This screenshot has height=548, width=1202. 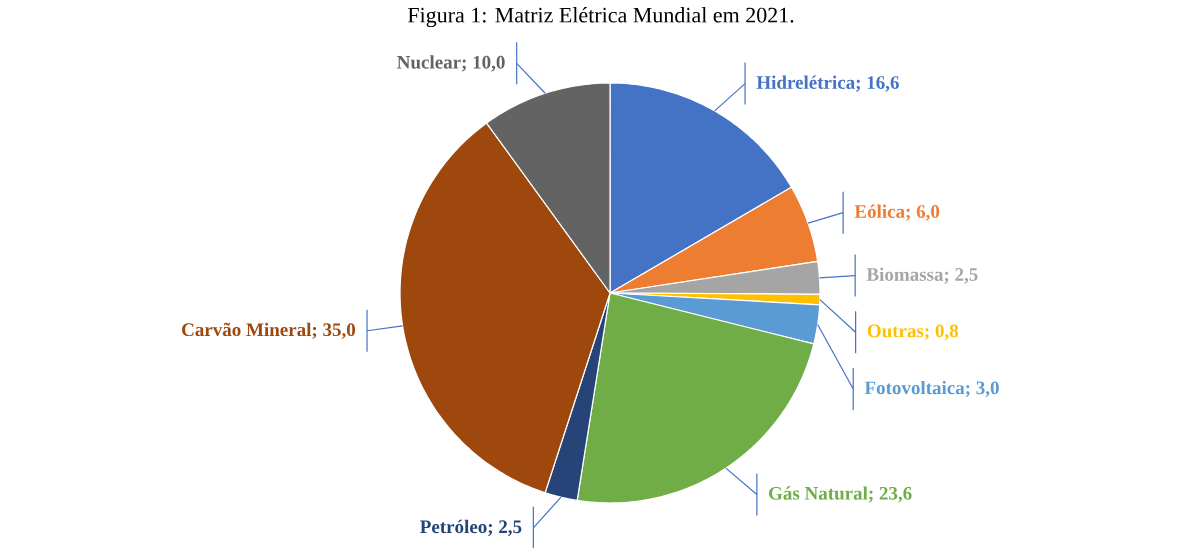 I want to click on data-label: ; 3,0, so click(x=982, y=389).